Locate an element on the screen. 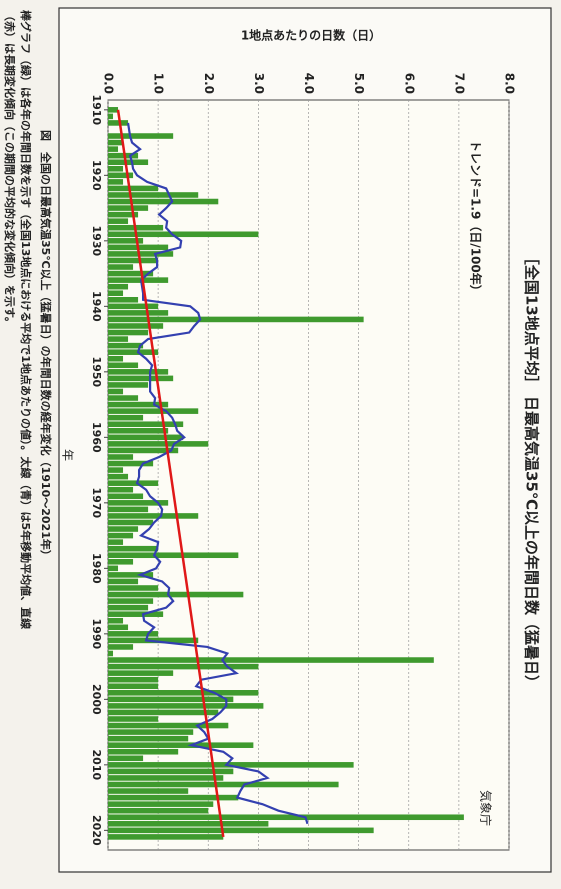 The height and width of the screenshot is (889, 561). trend-annotation: トレンド=1.9（日/100年） is located at coordinates (476, 218).